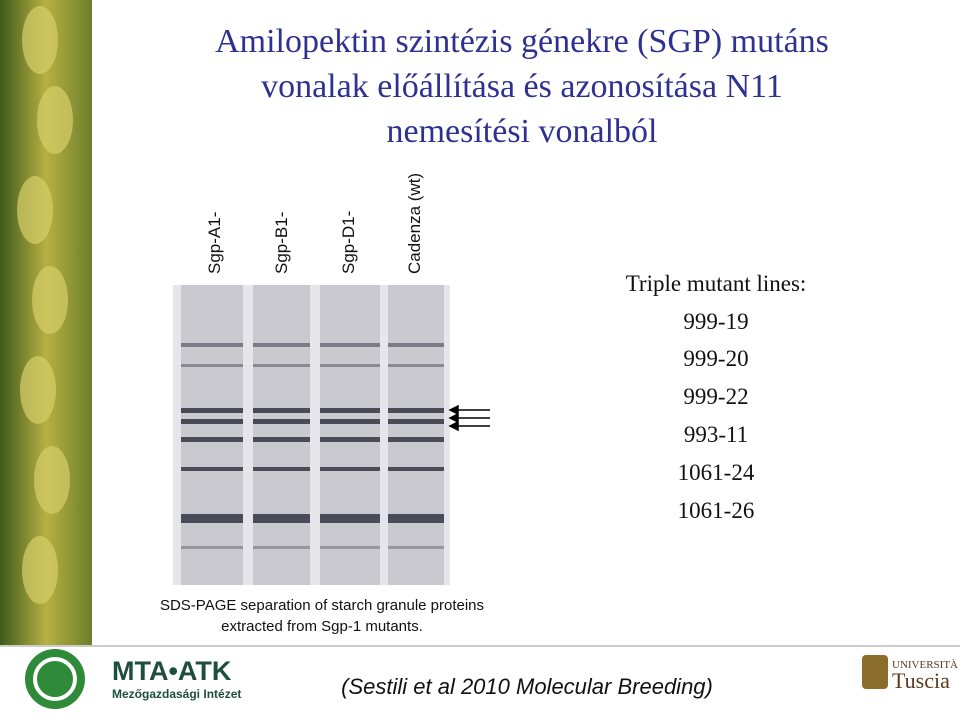 This screenshot has height=716, width=960. What do you see at coordinates (716, 283) in the screenshot?
I see `mutant-heading: Triple mutant lines:` at bounding box center [716, 283].